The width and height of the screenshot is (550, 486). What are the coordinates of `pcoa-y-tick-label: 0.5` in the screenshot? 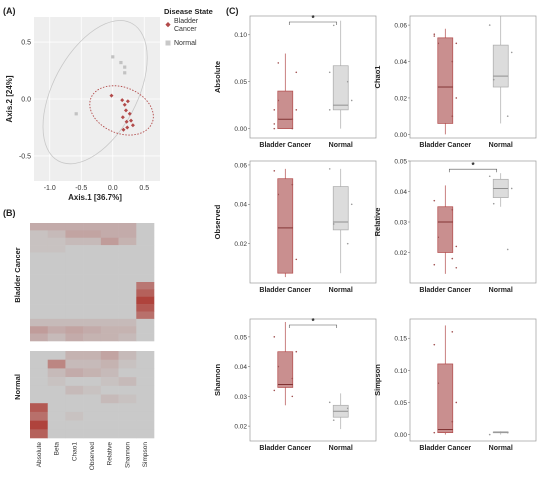 It's located at (26, 43).